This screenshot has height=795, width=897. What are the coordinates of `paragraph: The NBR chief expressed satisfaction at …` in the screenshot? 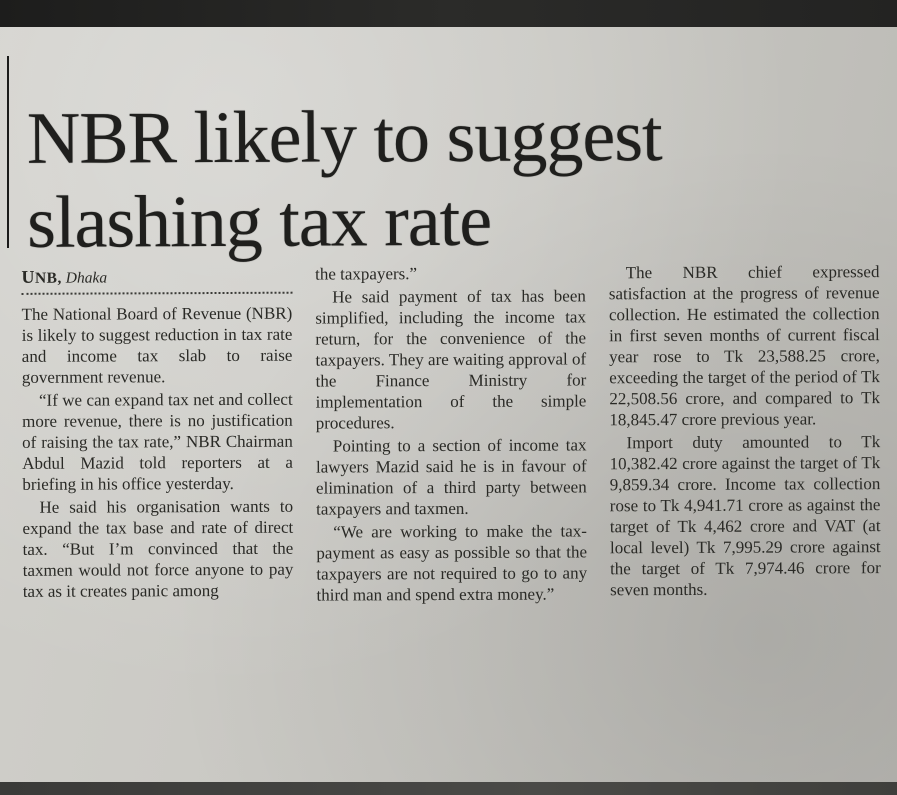 It's located at (744, 346).